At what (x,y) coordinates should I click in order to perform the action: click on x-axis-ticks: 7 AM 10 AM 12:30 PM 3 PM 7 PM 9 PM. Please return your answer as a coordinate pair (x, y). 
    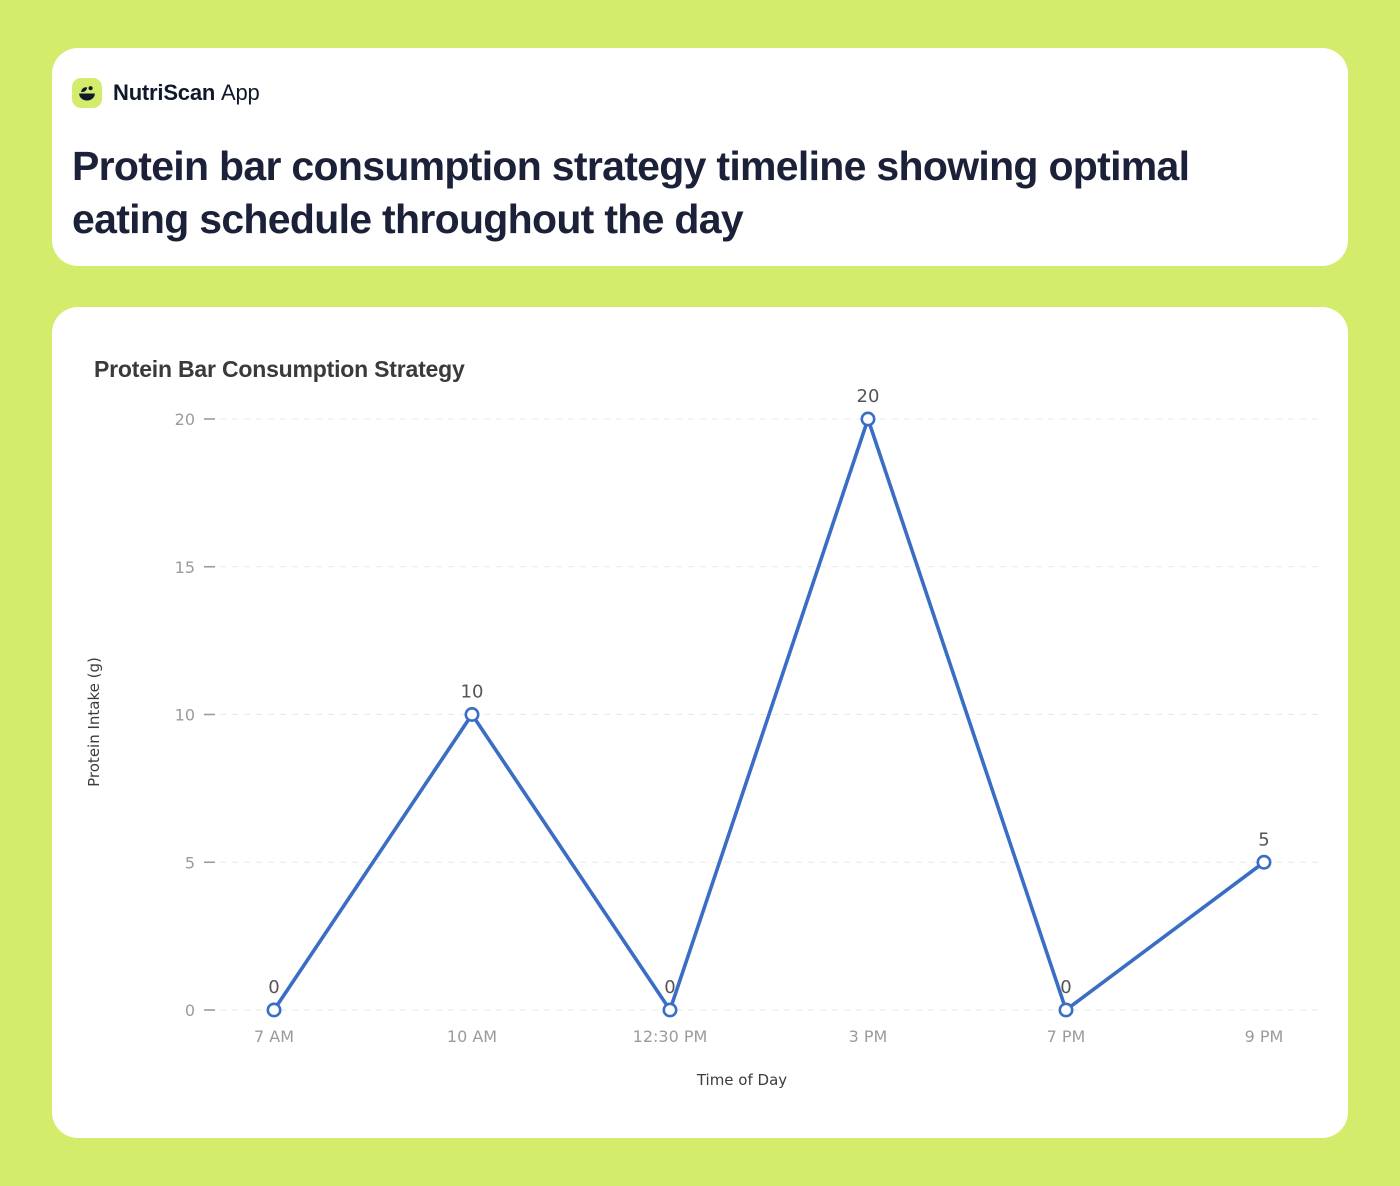
    Looking at the image, I should click on (768, 1036).